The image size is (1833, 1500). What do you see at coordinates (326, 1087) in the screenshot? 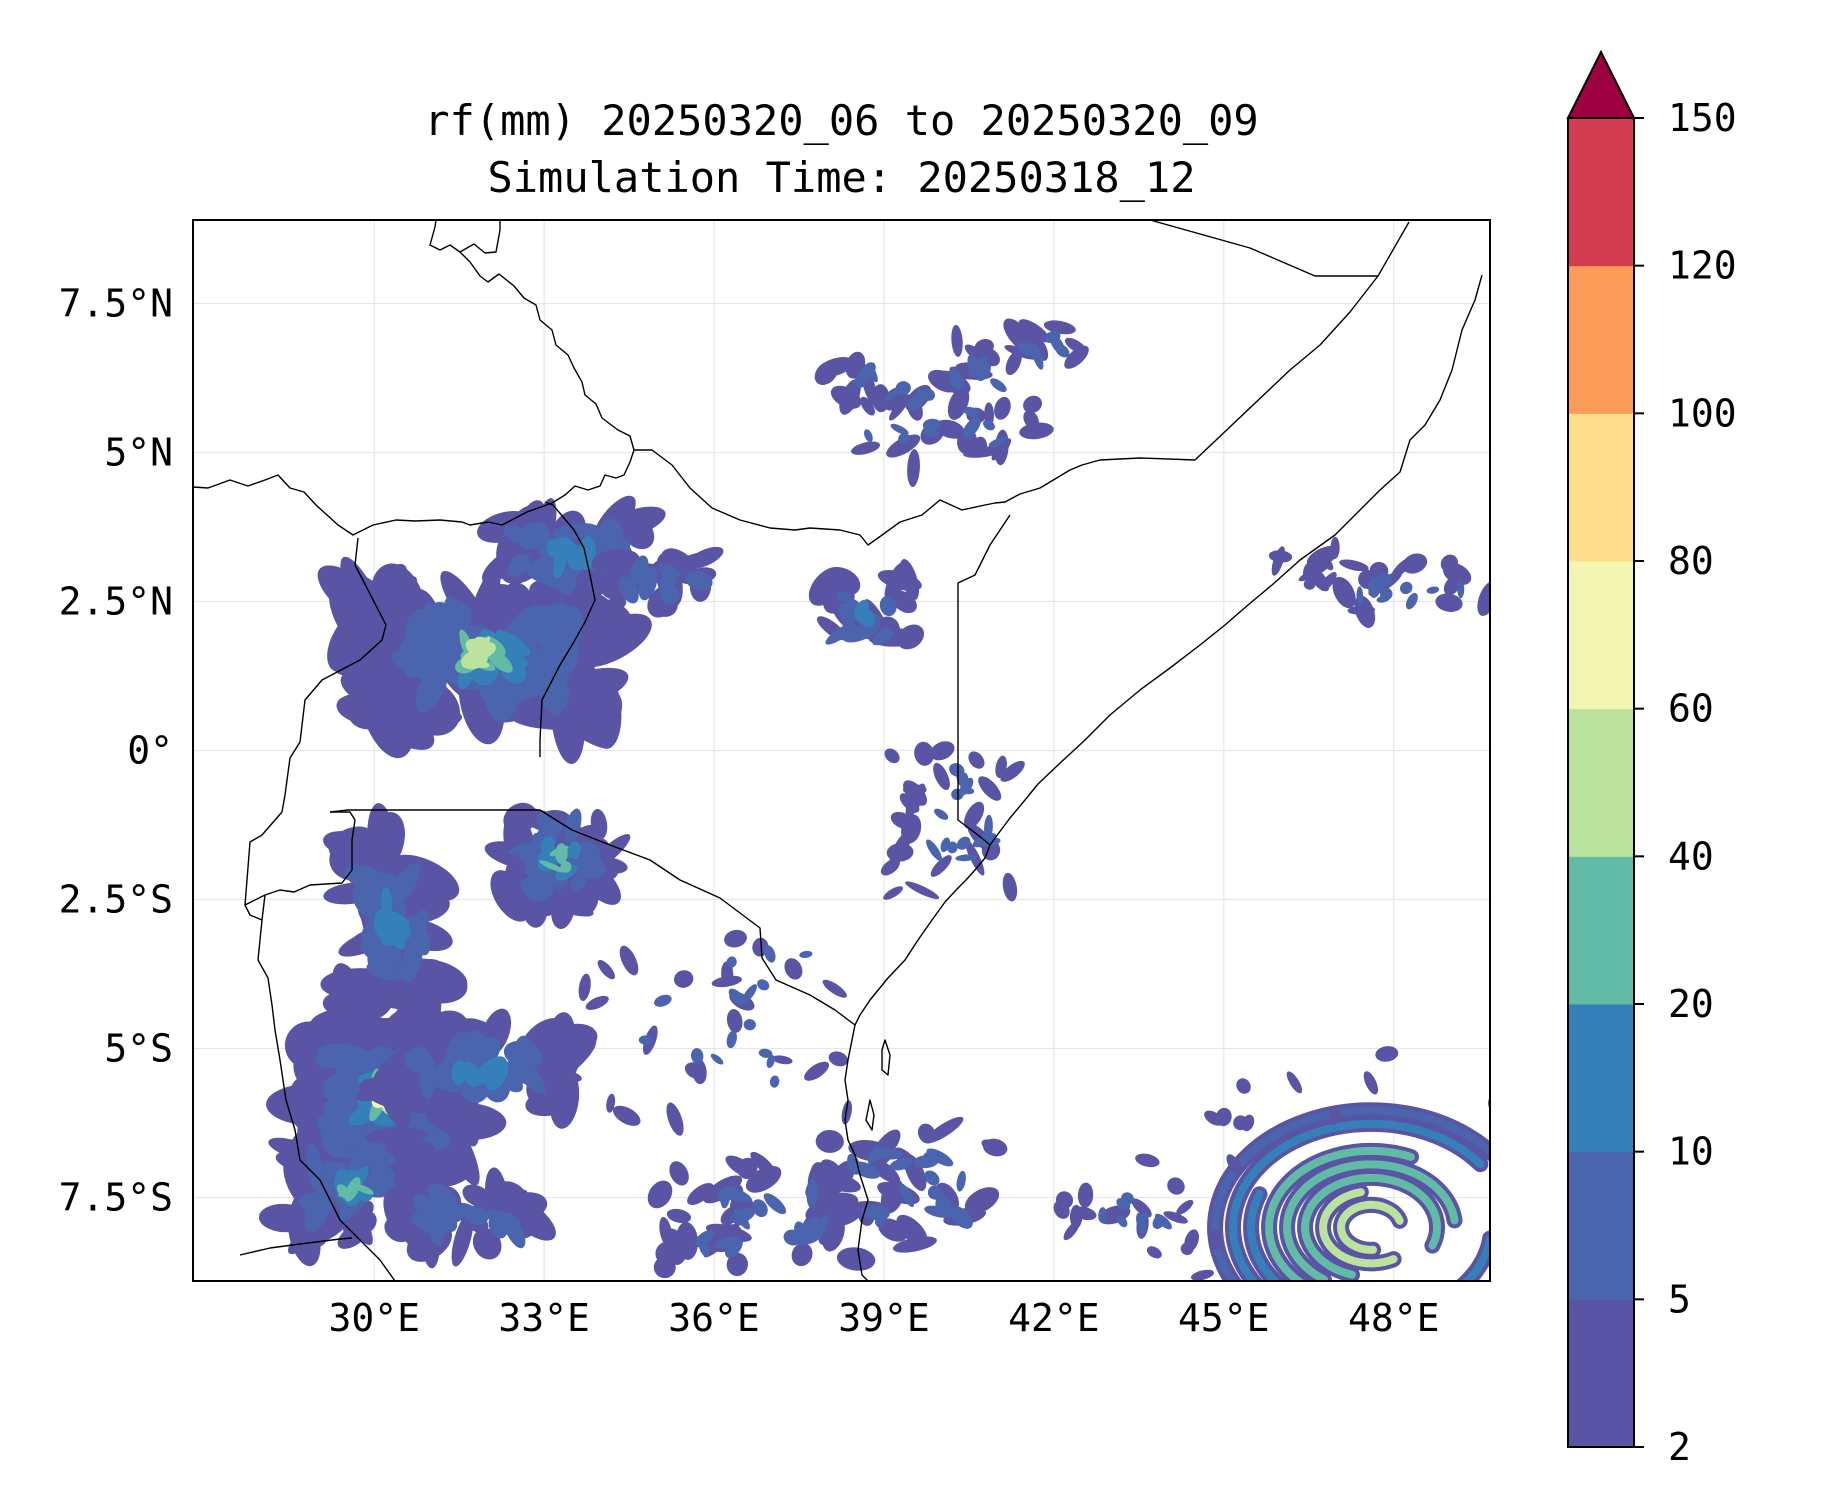
I see `lake-tanganyika-border` at bounding box center [326, 1087].